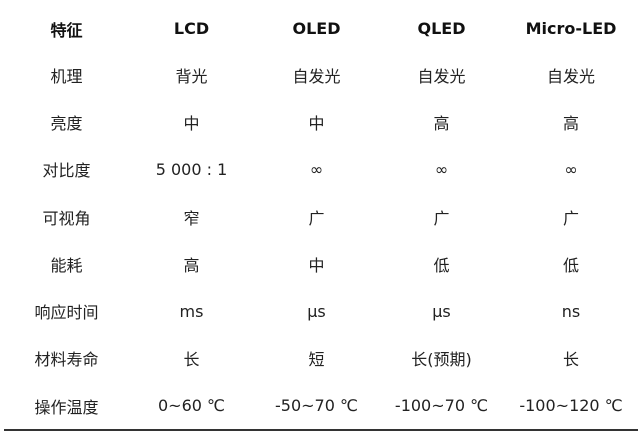  I want to click on table-cell: -100~70 ℃, so click(441, 407).